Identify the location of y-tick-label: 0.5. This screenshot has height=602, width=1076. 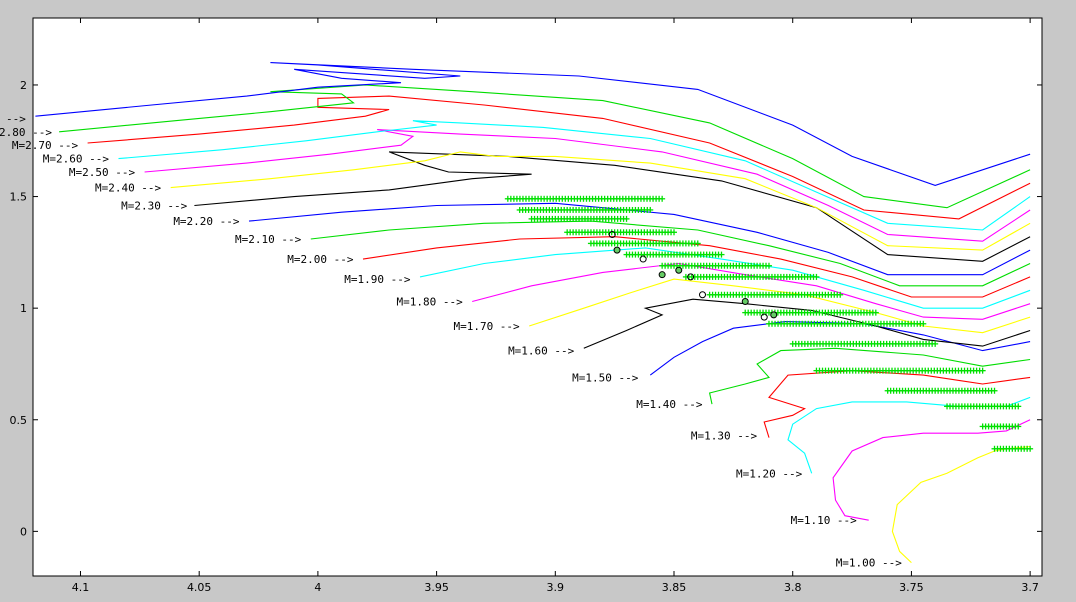
(19, 420).